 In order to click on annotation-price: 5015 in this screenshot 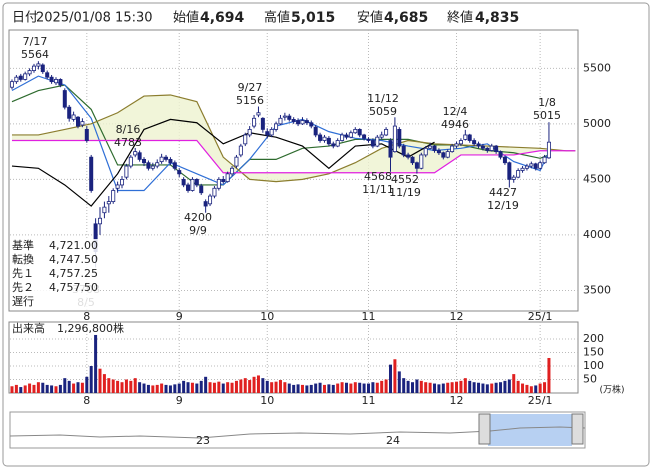, I will do `click(547, 115)`.